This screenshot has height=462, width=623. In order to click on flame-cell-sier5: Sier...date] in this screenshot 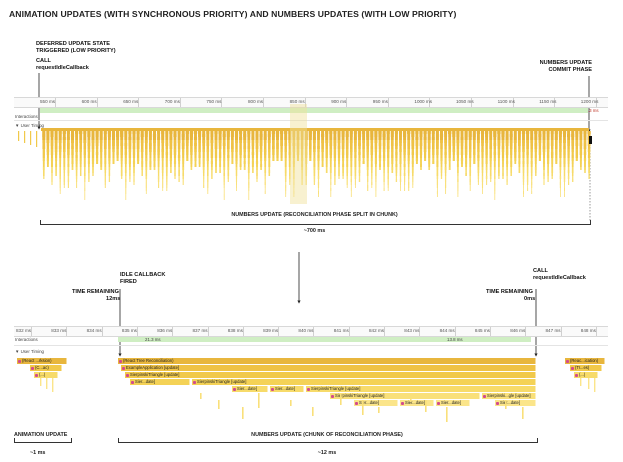, I will do `click(417, 403)`.